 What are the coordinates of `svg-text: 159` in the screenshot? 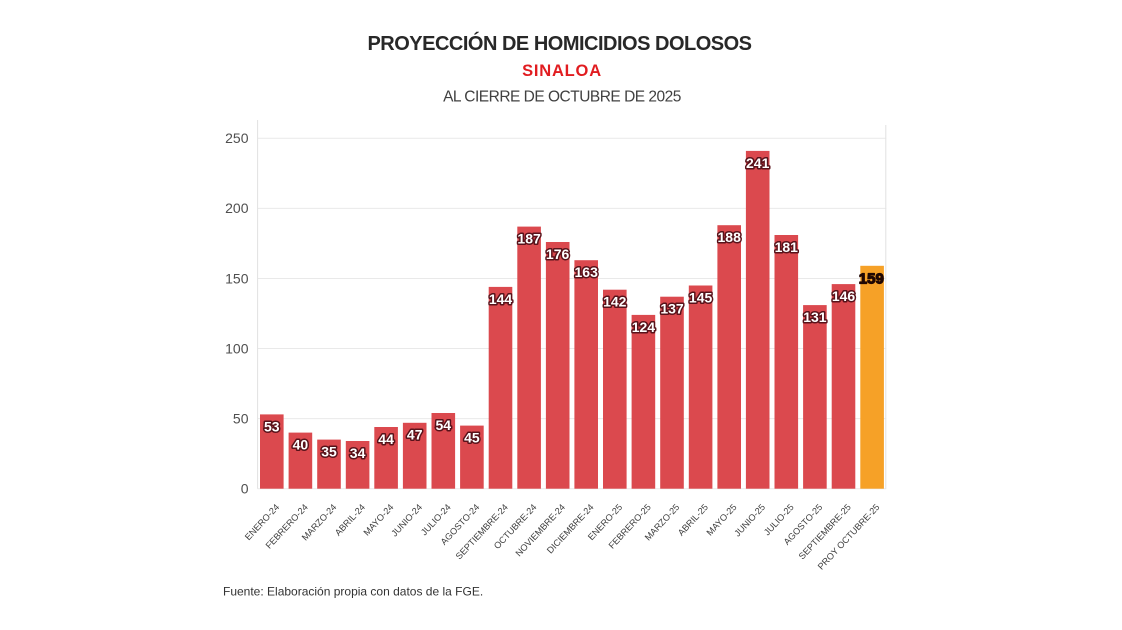 It's located at (871, 278).